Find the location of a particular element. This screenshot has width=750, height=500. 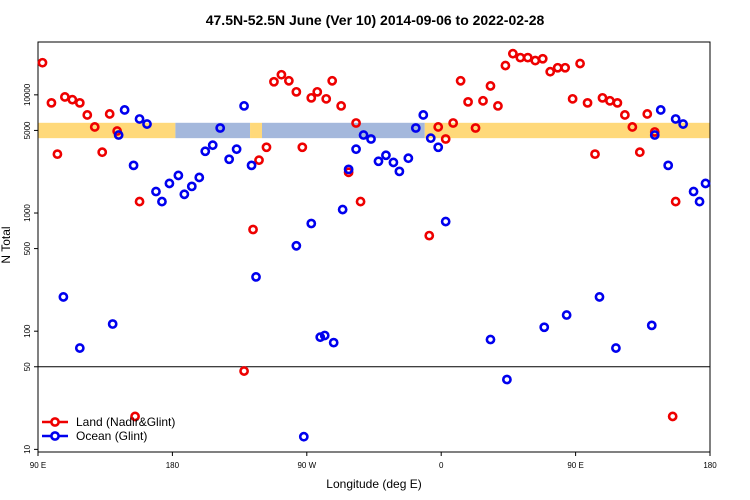

y-tick-label: 50 is located at coordinates (27, 366).